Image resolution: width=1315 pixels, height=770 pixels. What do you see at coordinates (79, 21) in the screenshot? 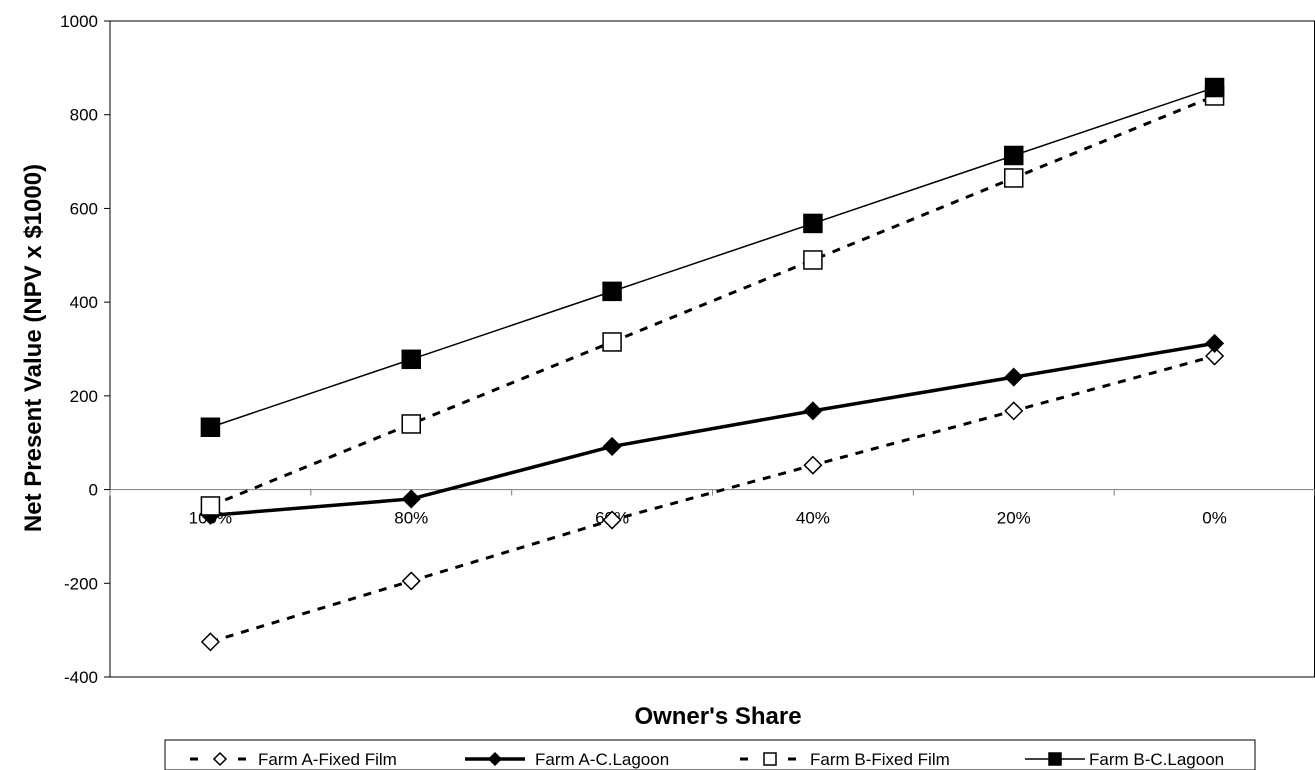
I see `y-tick-label: 1000` at bounding box center [79, 21].